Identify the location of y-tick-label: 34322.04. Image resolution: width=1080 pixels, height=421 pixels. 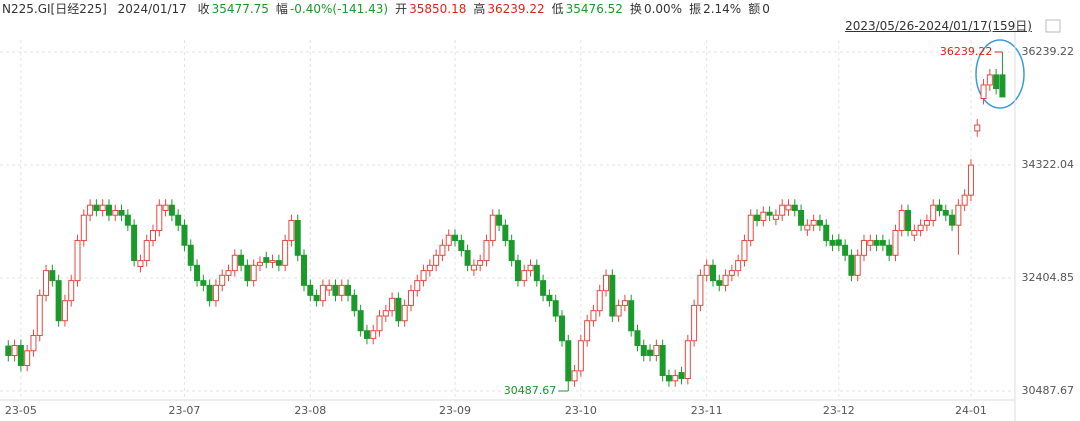
(1048, 164).